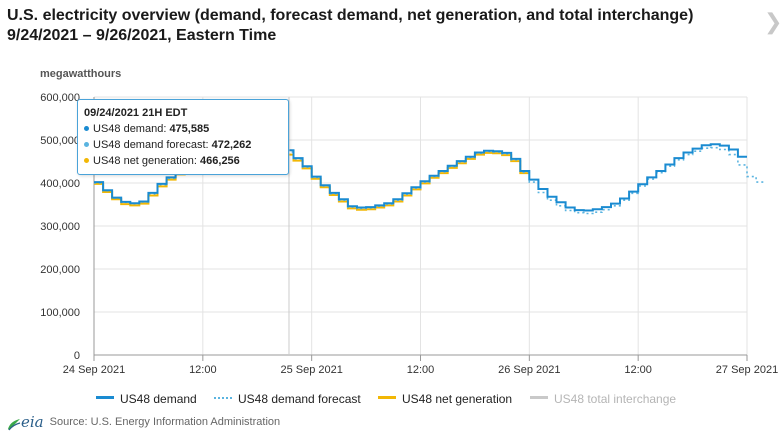 The height and width of the screenshot is (434, 783). Describe the element at coordinates (77, 356) in the screenshot. I see `y-tick-label: 0` at that location.